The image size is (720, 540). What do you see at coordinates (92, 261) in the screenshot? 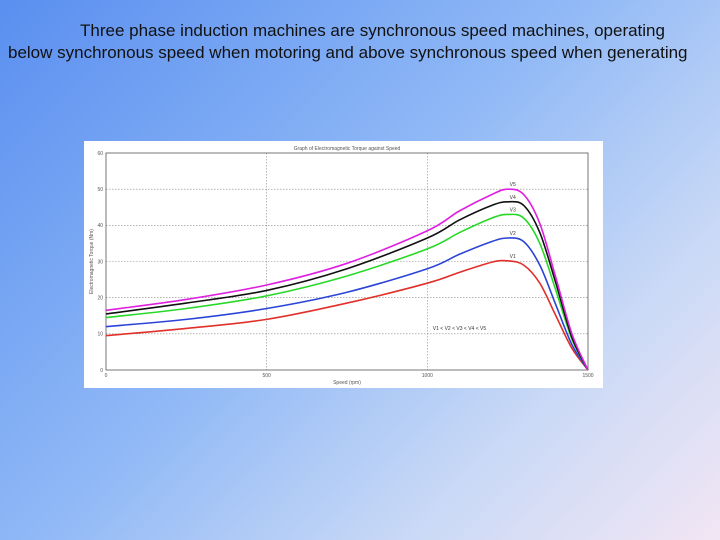
I see `y-axis-label: Electromagnetic Torque (Nm)` at bounding box center [92, 261].